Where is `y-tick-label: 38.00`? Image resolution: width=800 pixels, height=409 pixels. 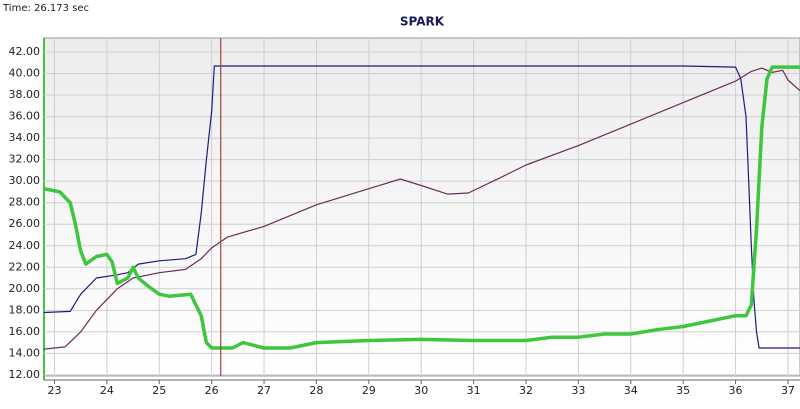
y-tick-label: 38.00 is located at coordinates (25, 94).